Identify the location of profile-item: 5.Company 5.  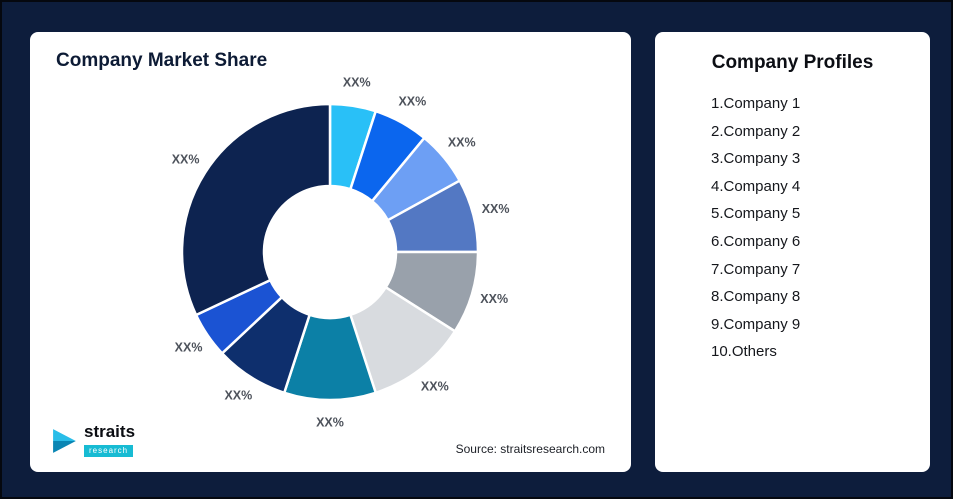
(756, 214).